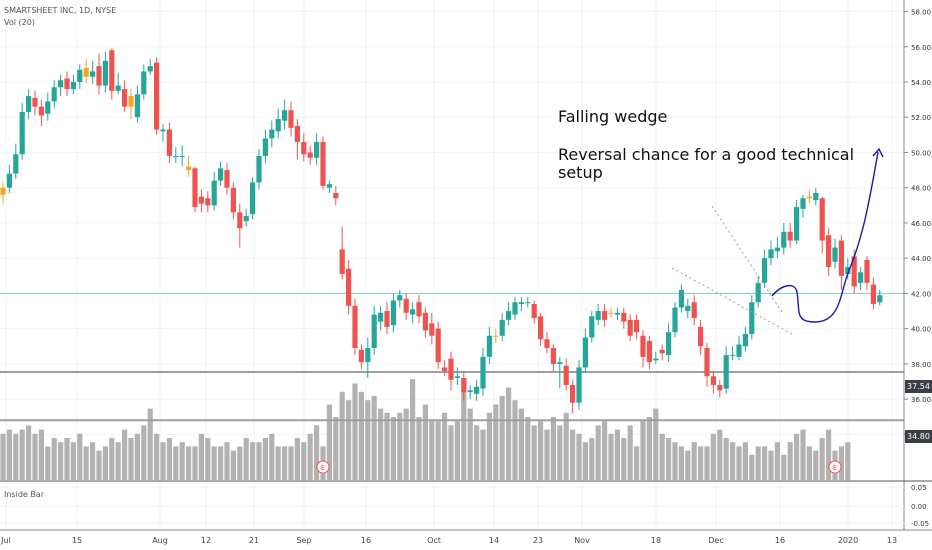 This screenshot has width=932, height=550. I want to click on x-tick-label: Nov, so click(582, 540).